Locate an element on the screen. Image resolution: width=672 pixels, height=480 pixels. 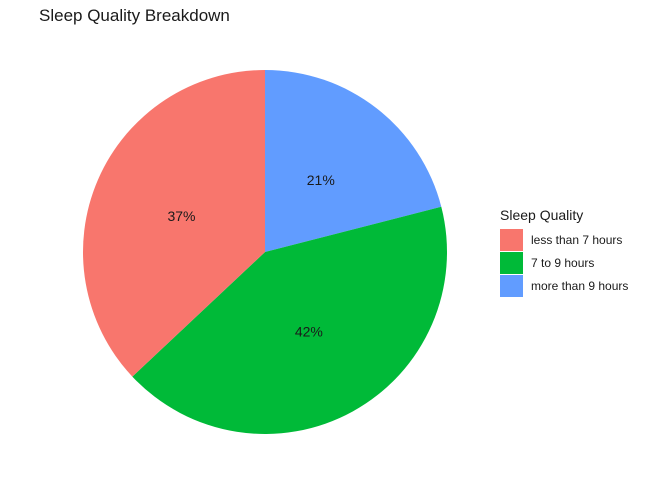
legend-label: less than 7 hours is located at coordinates (577, 239).